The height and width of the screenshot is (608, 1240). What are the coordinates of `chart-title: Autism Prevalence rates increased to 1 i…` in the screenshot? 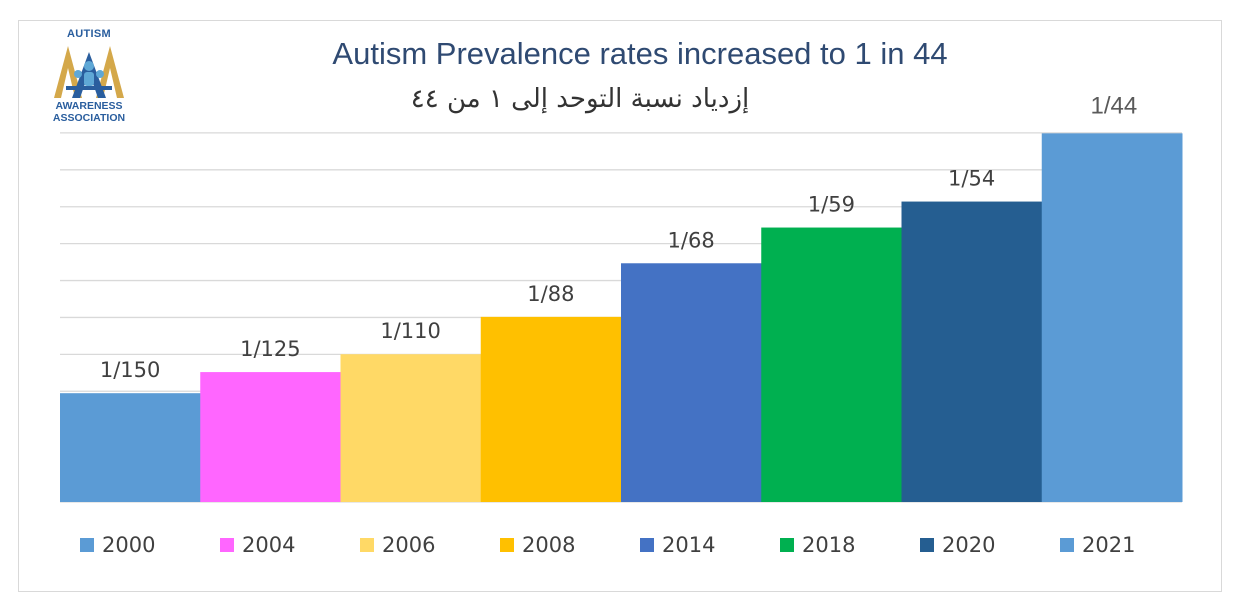 It's located at (640, 53).